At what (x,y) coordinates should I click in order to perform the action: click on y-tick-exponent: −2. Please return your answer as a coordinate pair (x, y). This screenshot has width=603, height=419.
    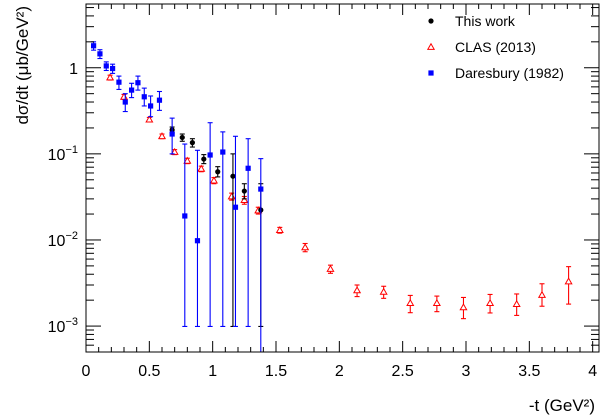
    Looking at the image, I should click on (71, 236).